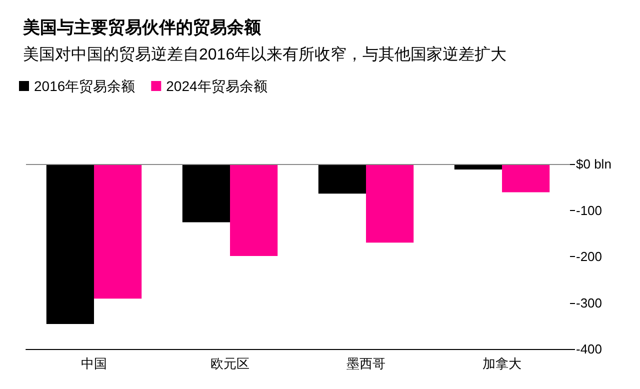  Describe the element at coordinates (142, 27) in the screenshot. I see `chart-title: 美国与主要贸易伙伴的贸易余额` at that location.